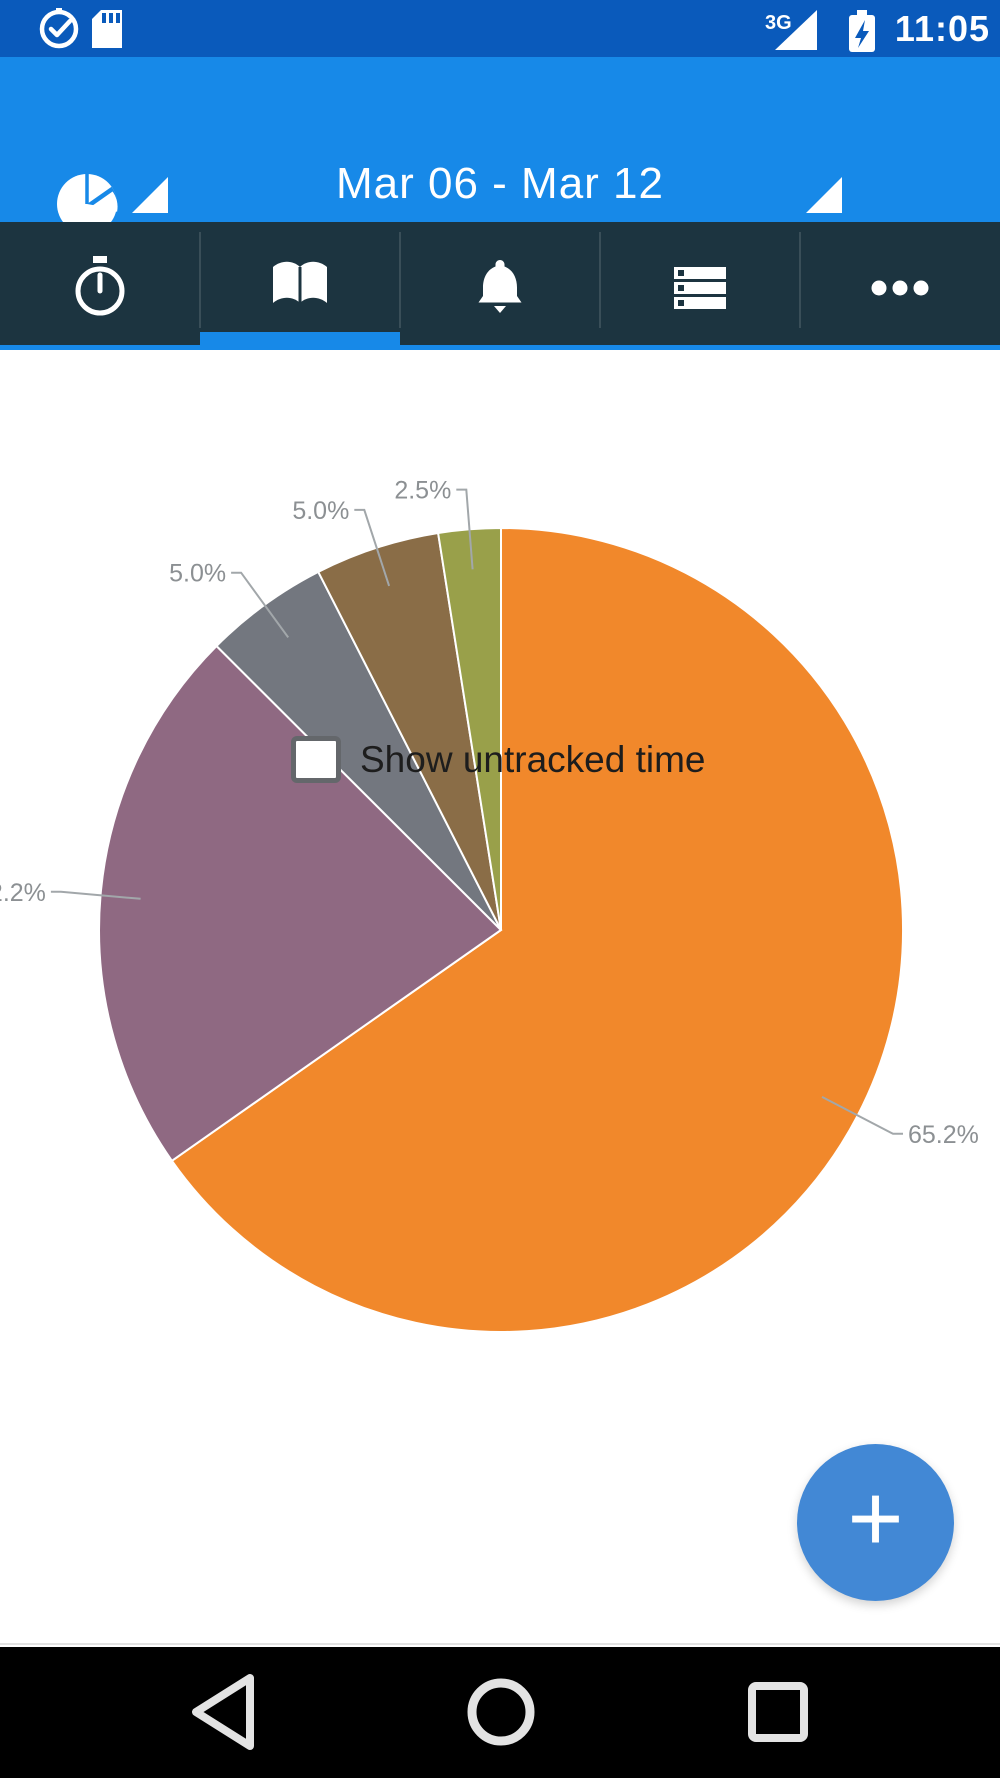 Image resolution: width=1000 pixels, height=1778 pixels. I want to click on book-icon, so click(300, 282).